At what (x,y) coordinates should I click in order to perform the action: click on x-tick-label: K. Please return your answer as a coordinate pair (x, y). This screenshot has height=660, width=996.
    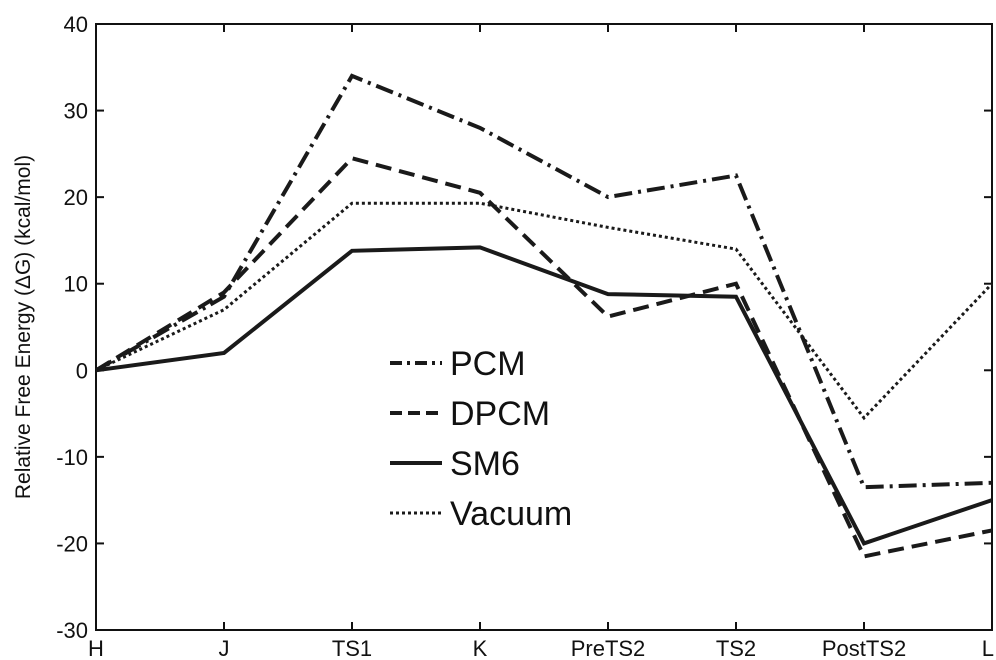
    Looking at the image, I should click on (480, 648).